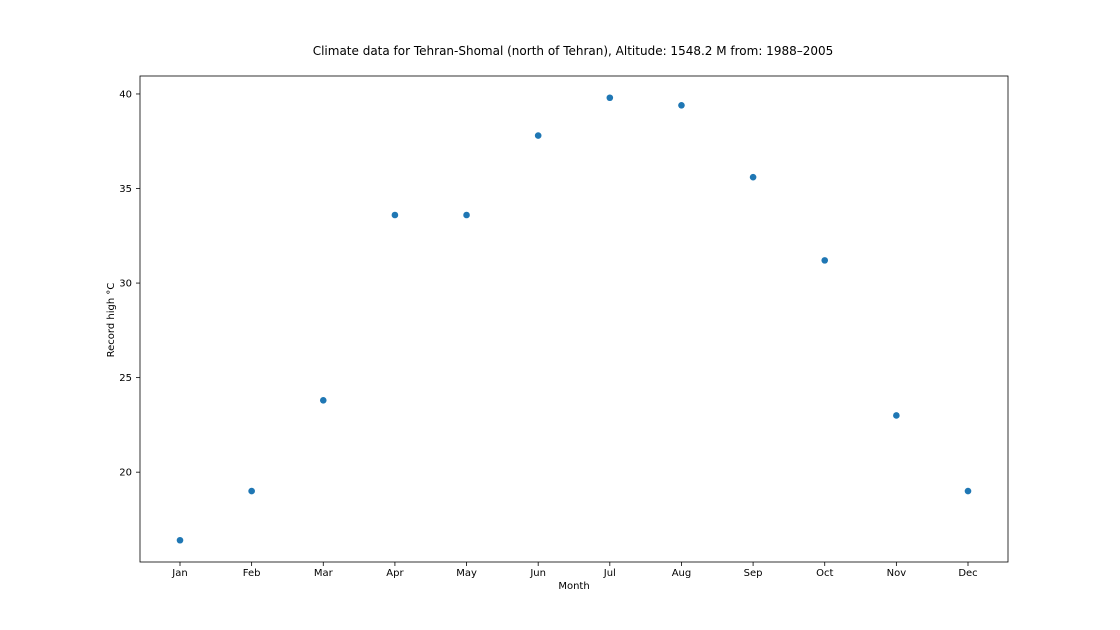 The image size is (1120, 630). I want to click on y-tick-label: 20, so click(125, 473).